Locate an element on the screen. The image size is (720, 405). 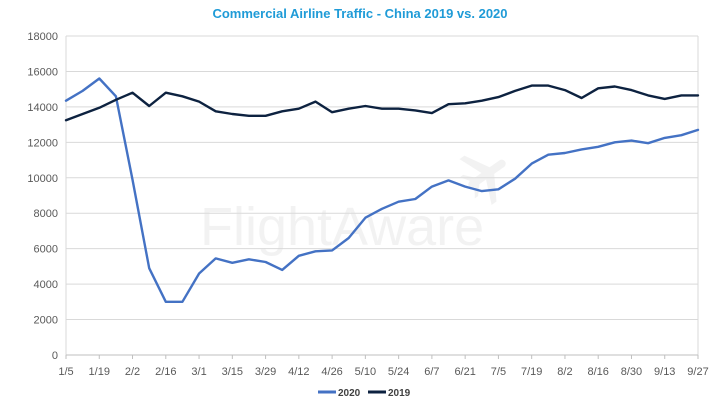
x-tick-label: 1/19 is located at coordinates (99, 372).